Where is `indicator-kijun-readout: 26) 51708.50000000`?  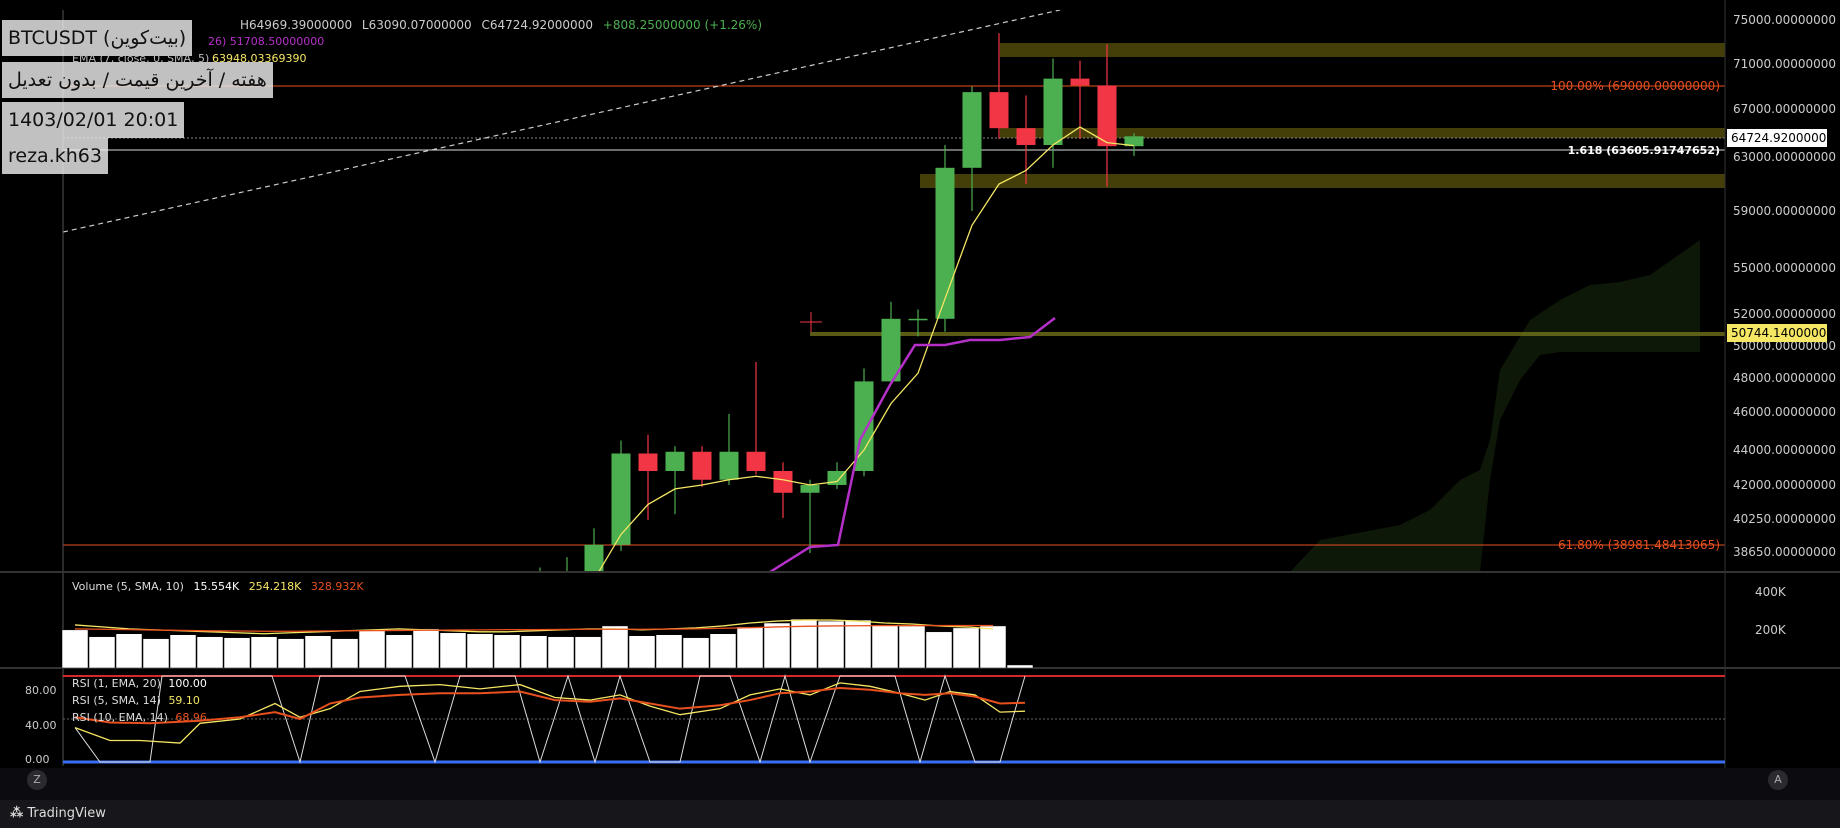 indicator-kijun-readout: 26) 51708.50000000 is located at coordinates (266, 41).